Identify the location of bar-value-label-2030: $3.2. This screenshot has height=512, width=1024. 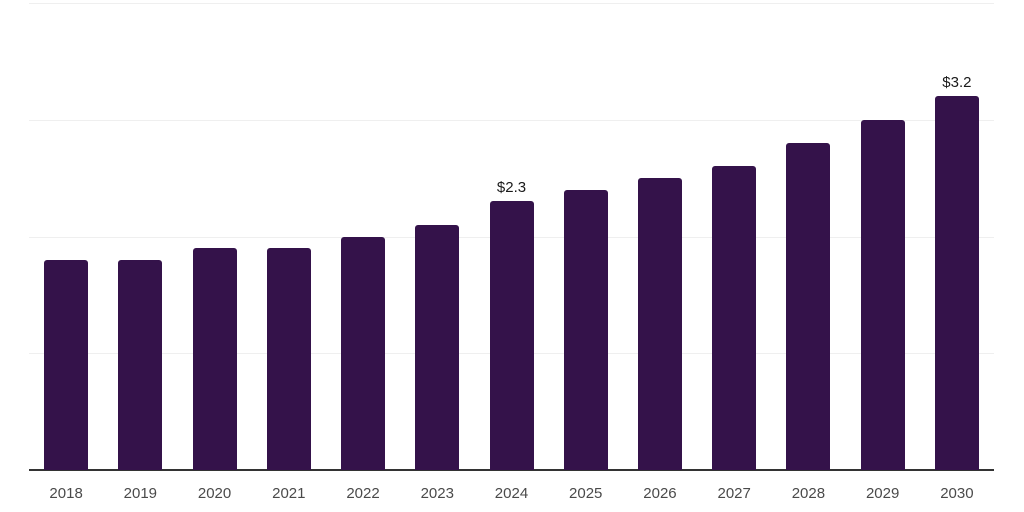
(957, 83).